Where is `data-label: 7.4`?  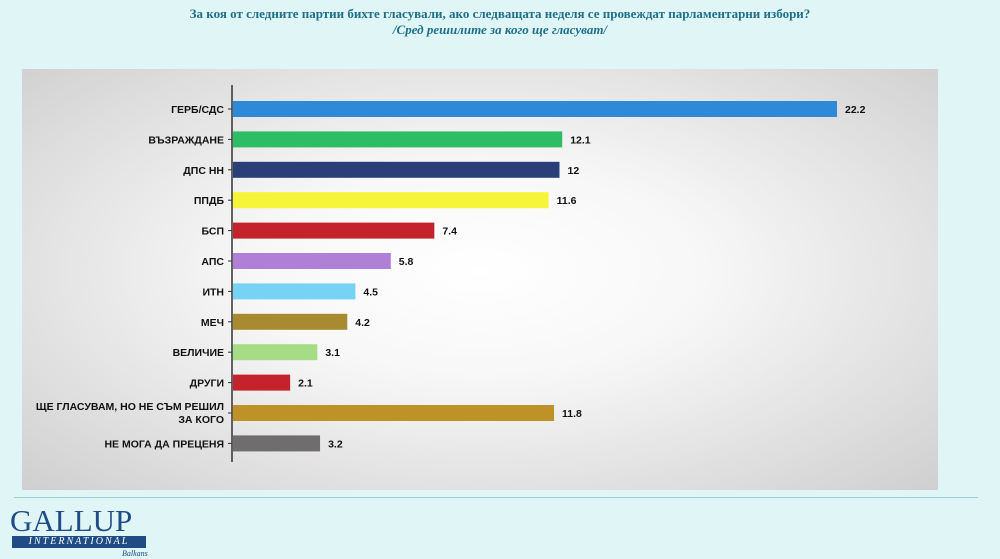 data-label: 7.4 is located at coordinates (449, 232).